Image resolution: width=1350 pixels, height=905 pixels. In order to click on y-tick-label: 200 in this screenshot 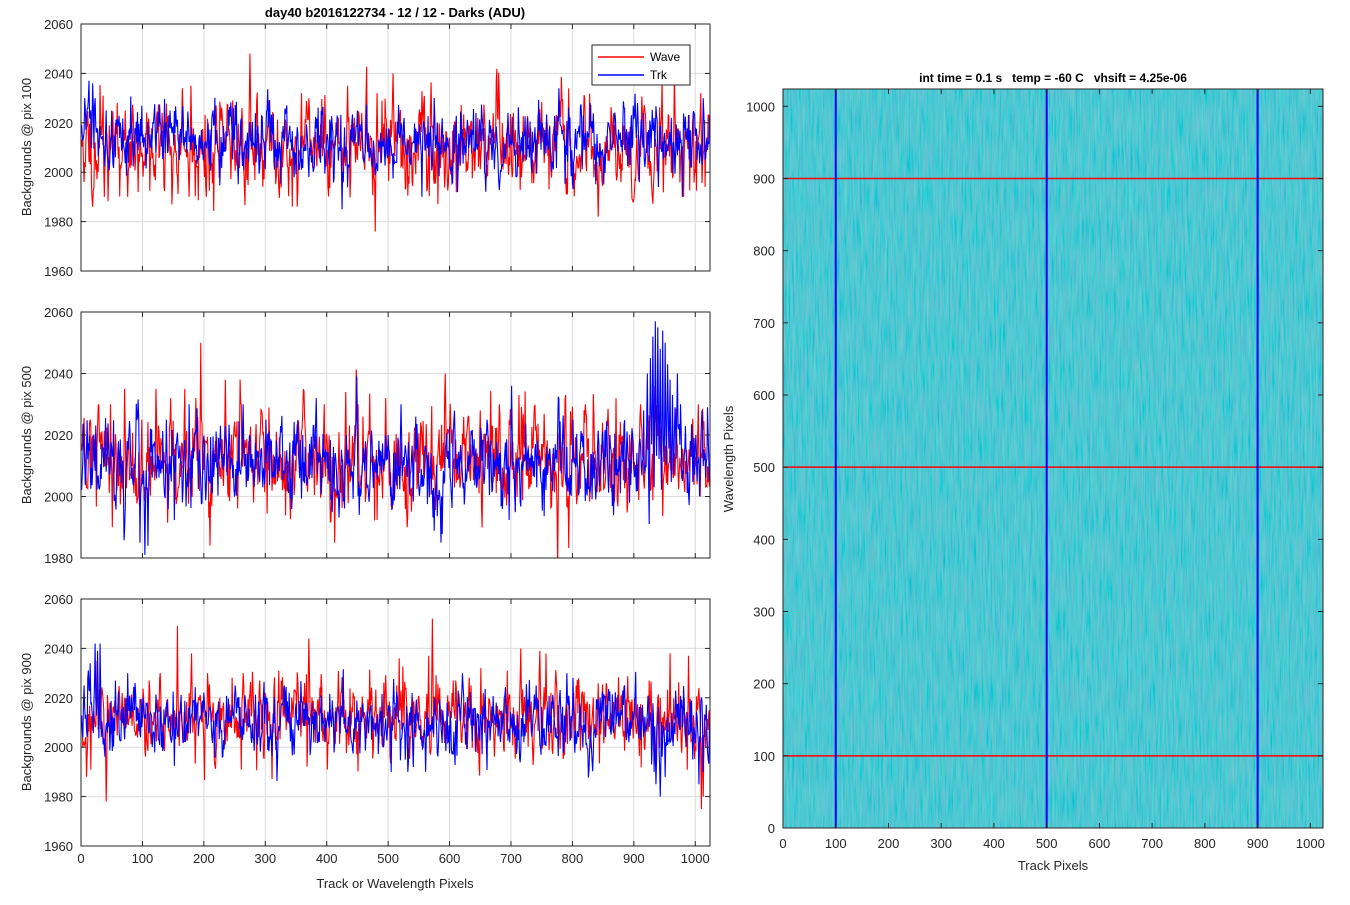, I will do `click(764, 684)`.